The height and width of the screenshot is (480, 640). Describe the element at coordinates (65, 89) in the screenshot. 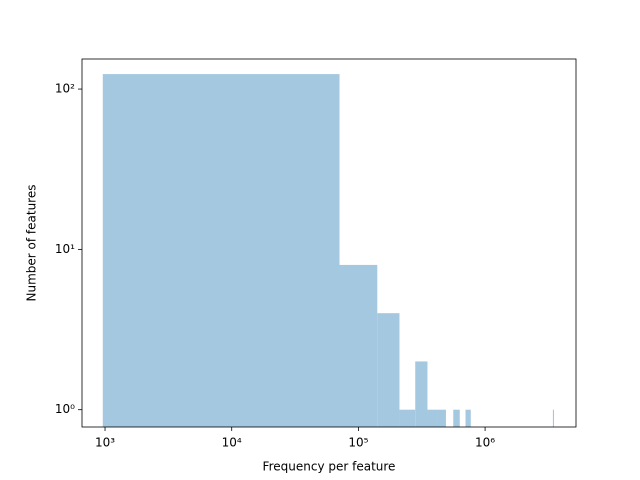

I see `y-tick-label: 10²` at that location.